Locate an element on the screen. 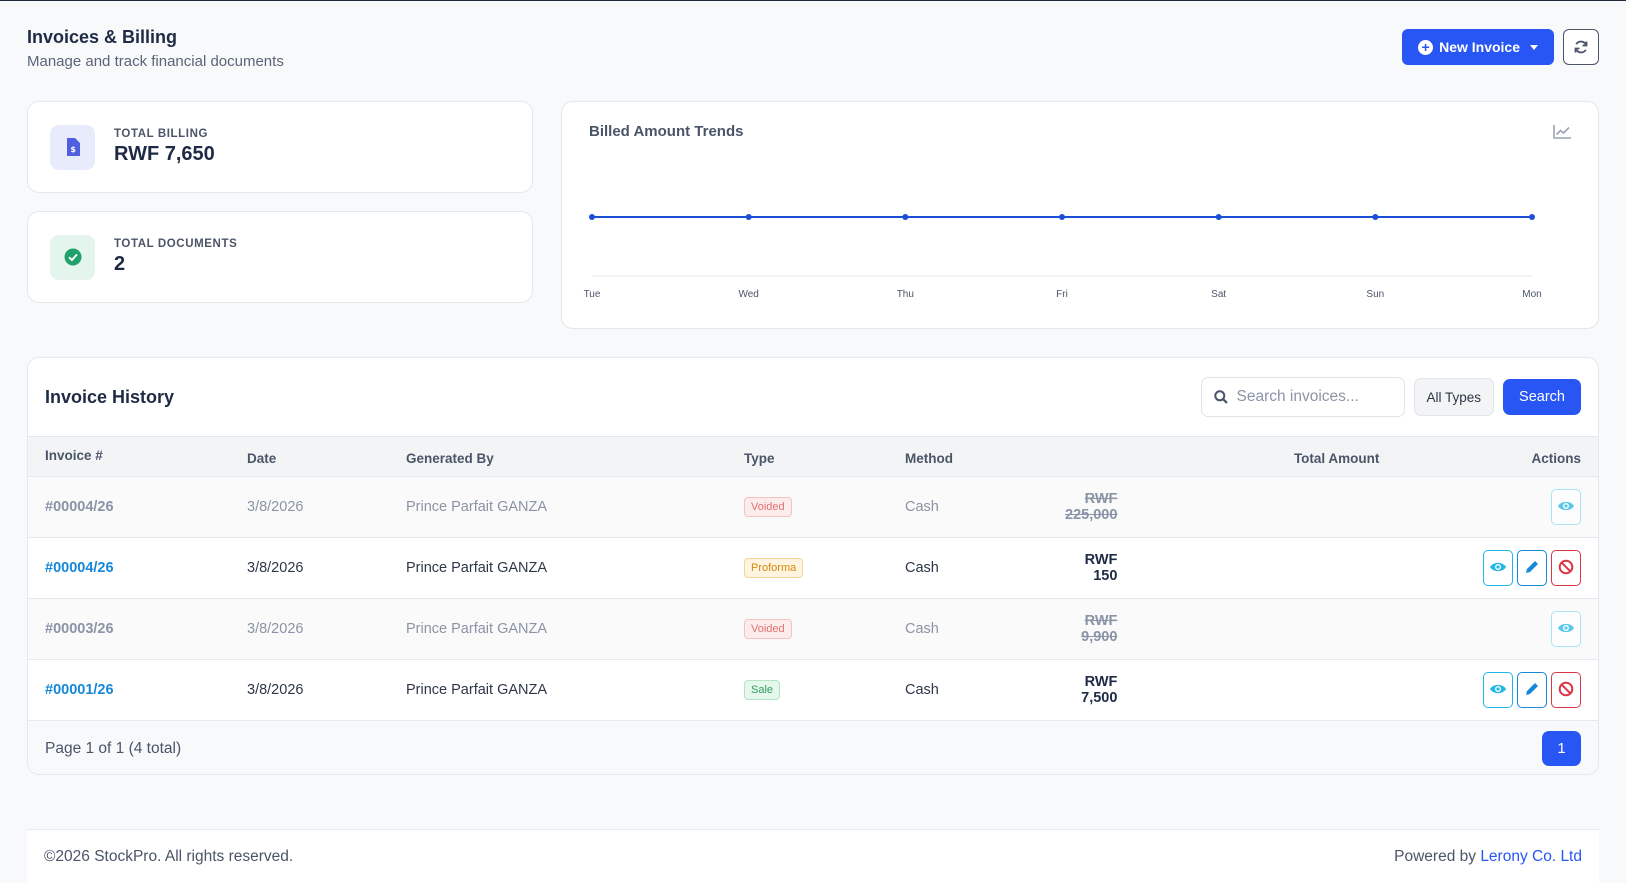  x-tick-label: Thu is located at coordinates (905, 294).